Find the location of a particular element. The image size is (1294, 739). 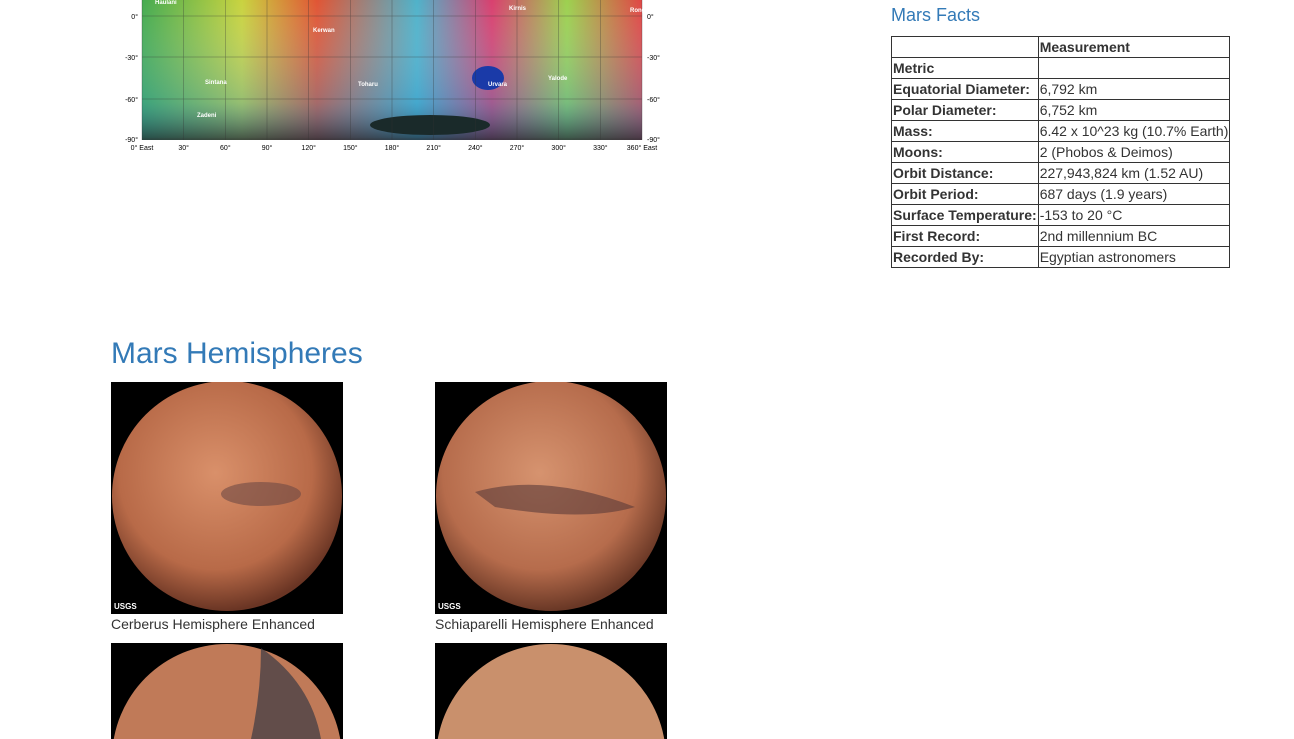

feature-label: Kirnis is located at coordinates (518, 9).